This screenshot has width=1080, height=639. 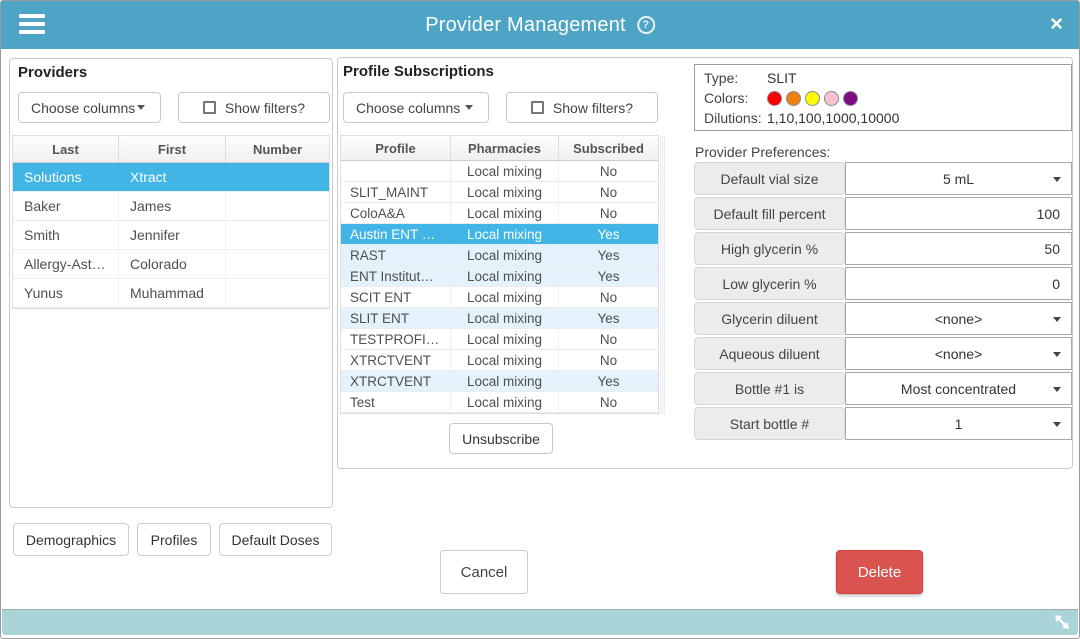 I want to click on table-row: Solutions Xtract, so click(x=171, y=177).